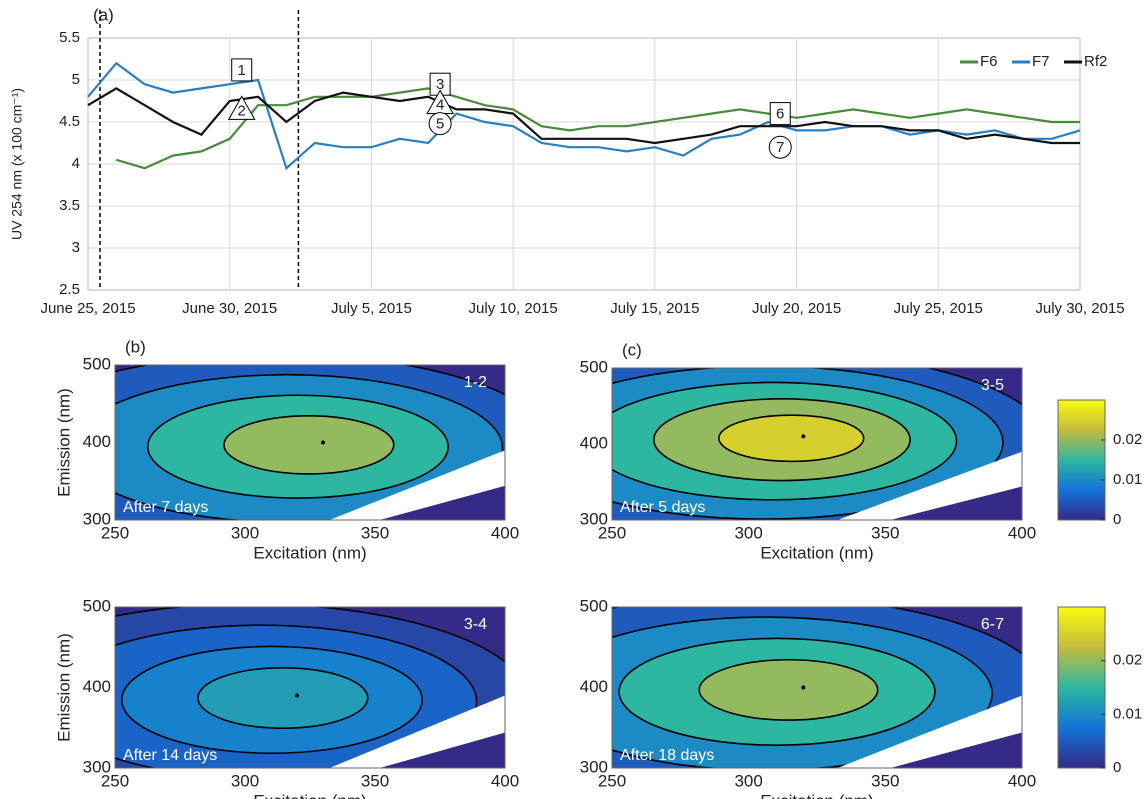  I want to click on annotation-text: 6, so click(780, 114).